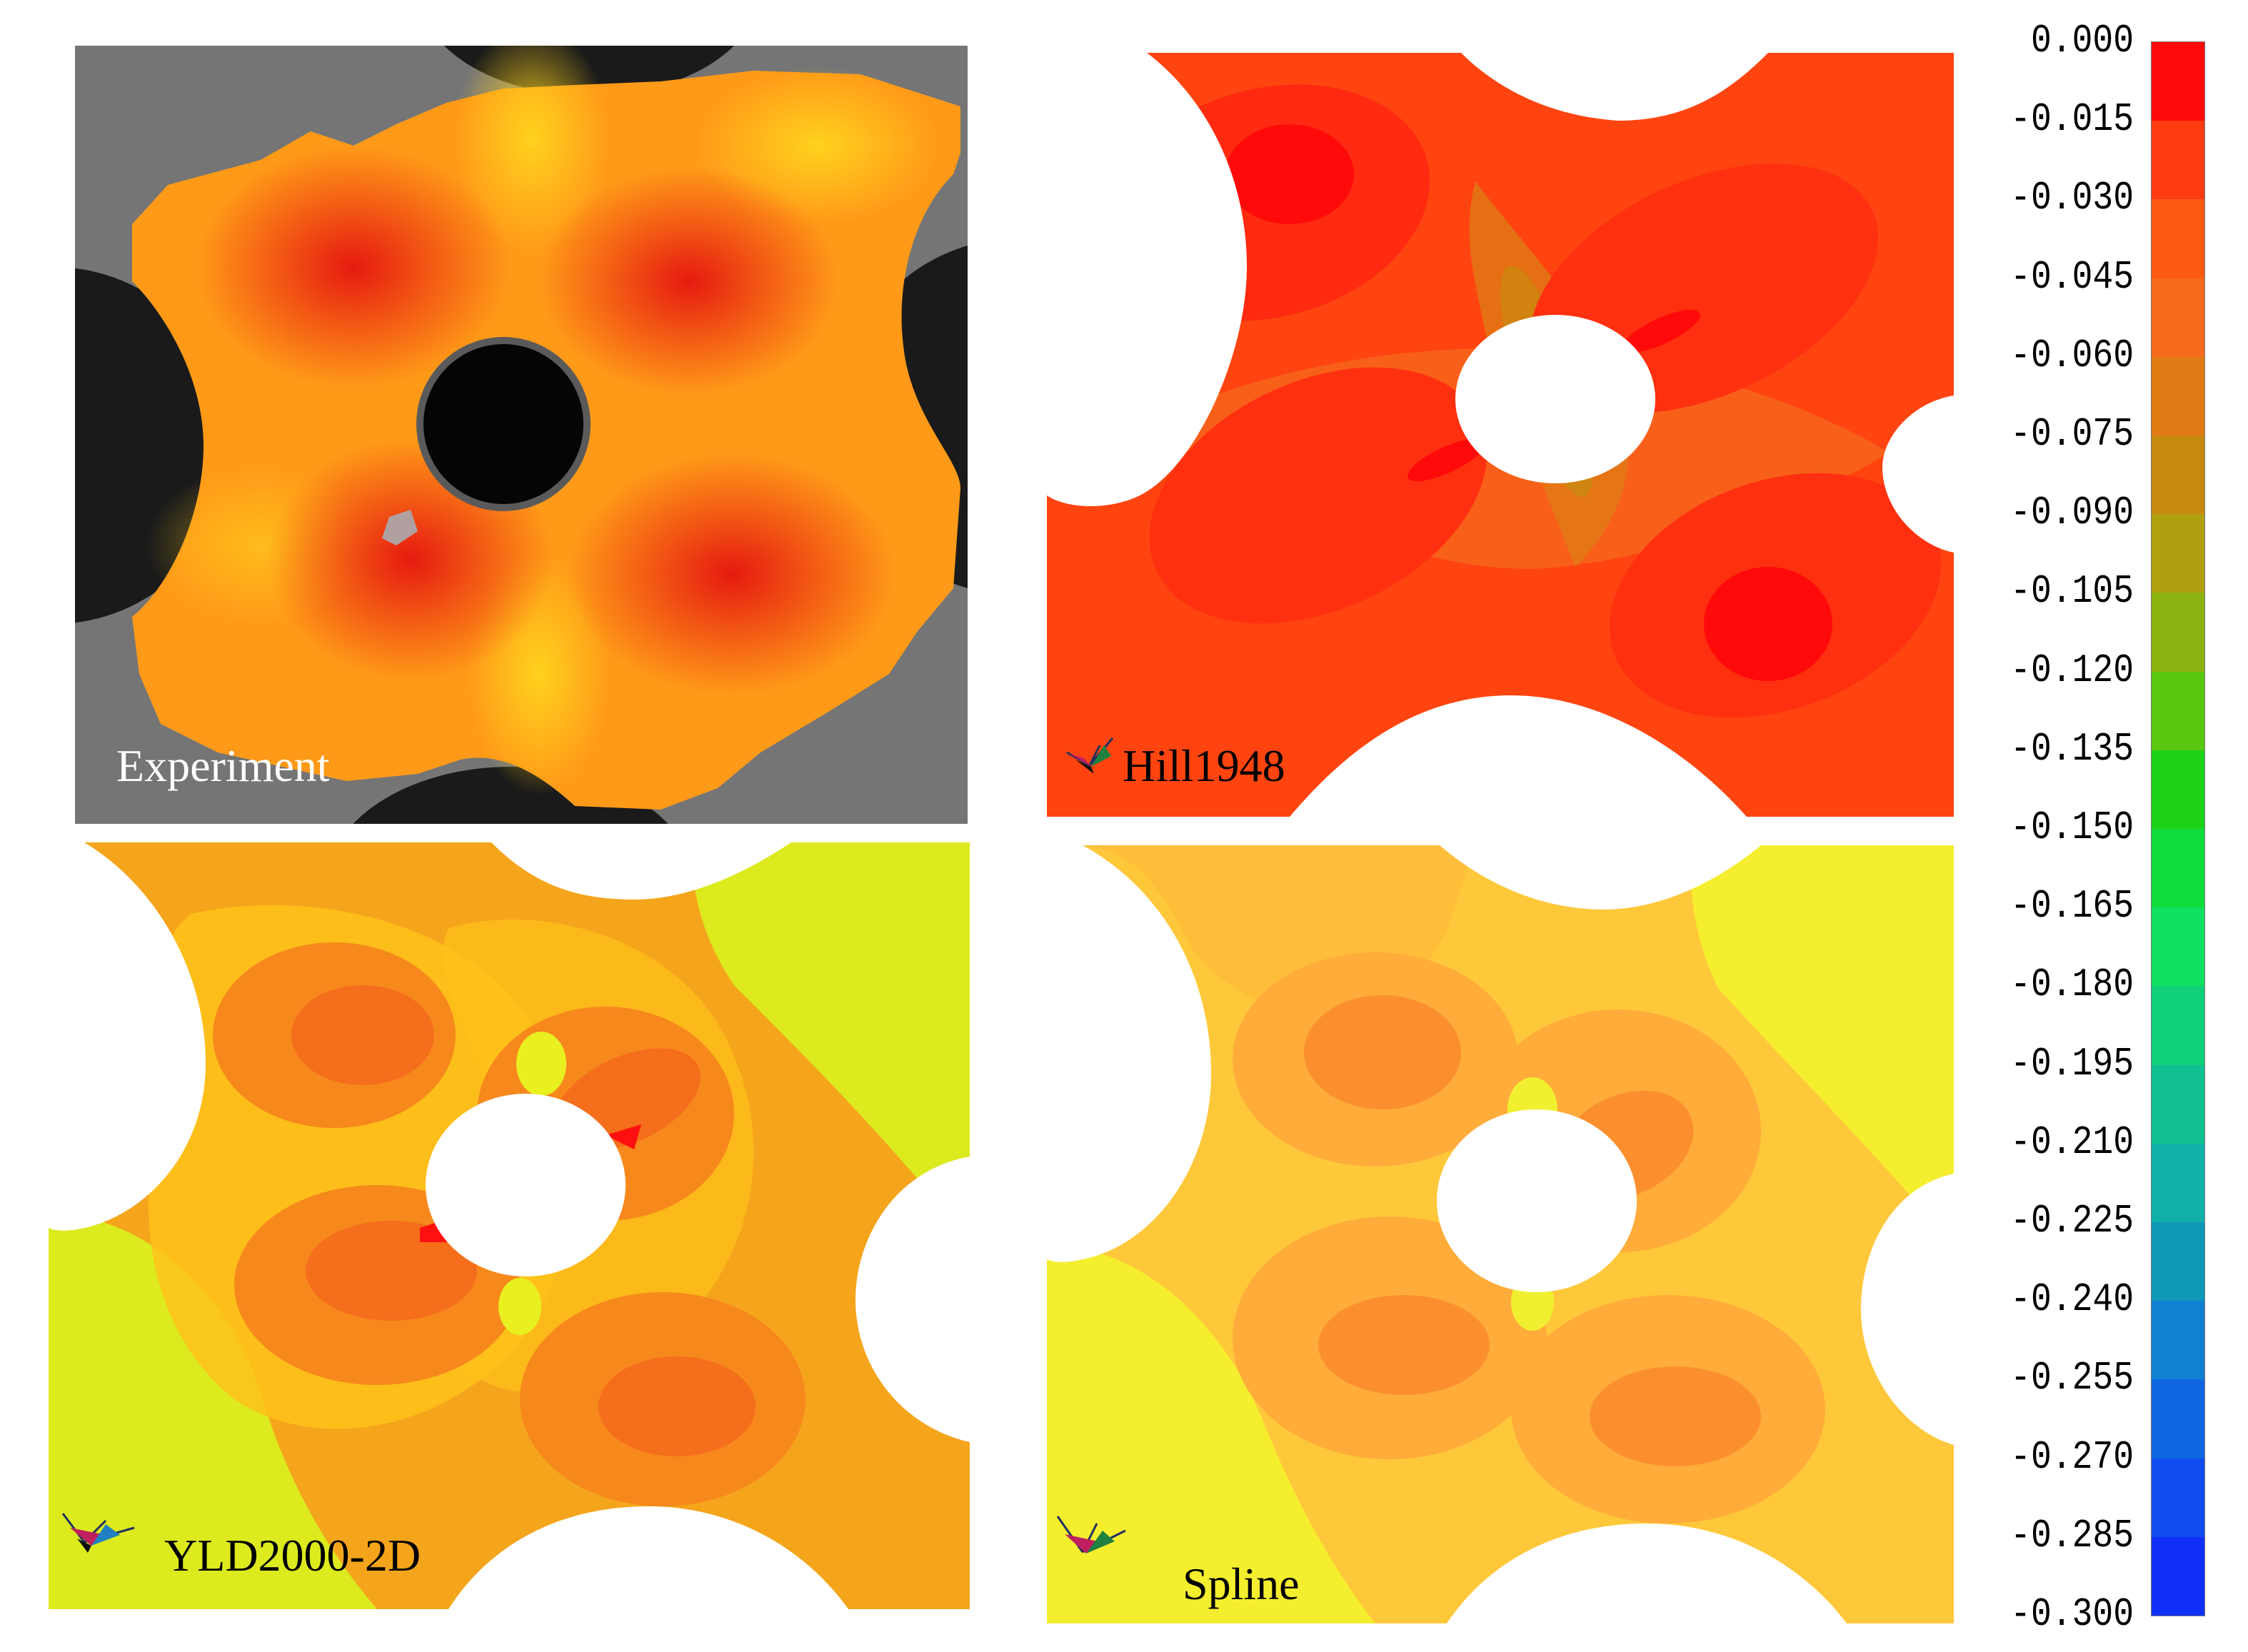  What do you see at coordinates (2082, 41) in the screenshot?
I see `colorbar-tick-label: 0.000` at bounding box center [2082, 41].